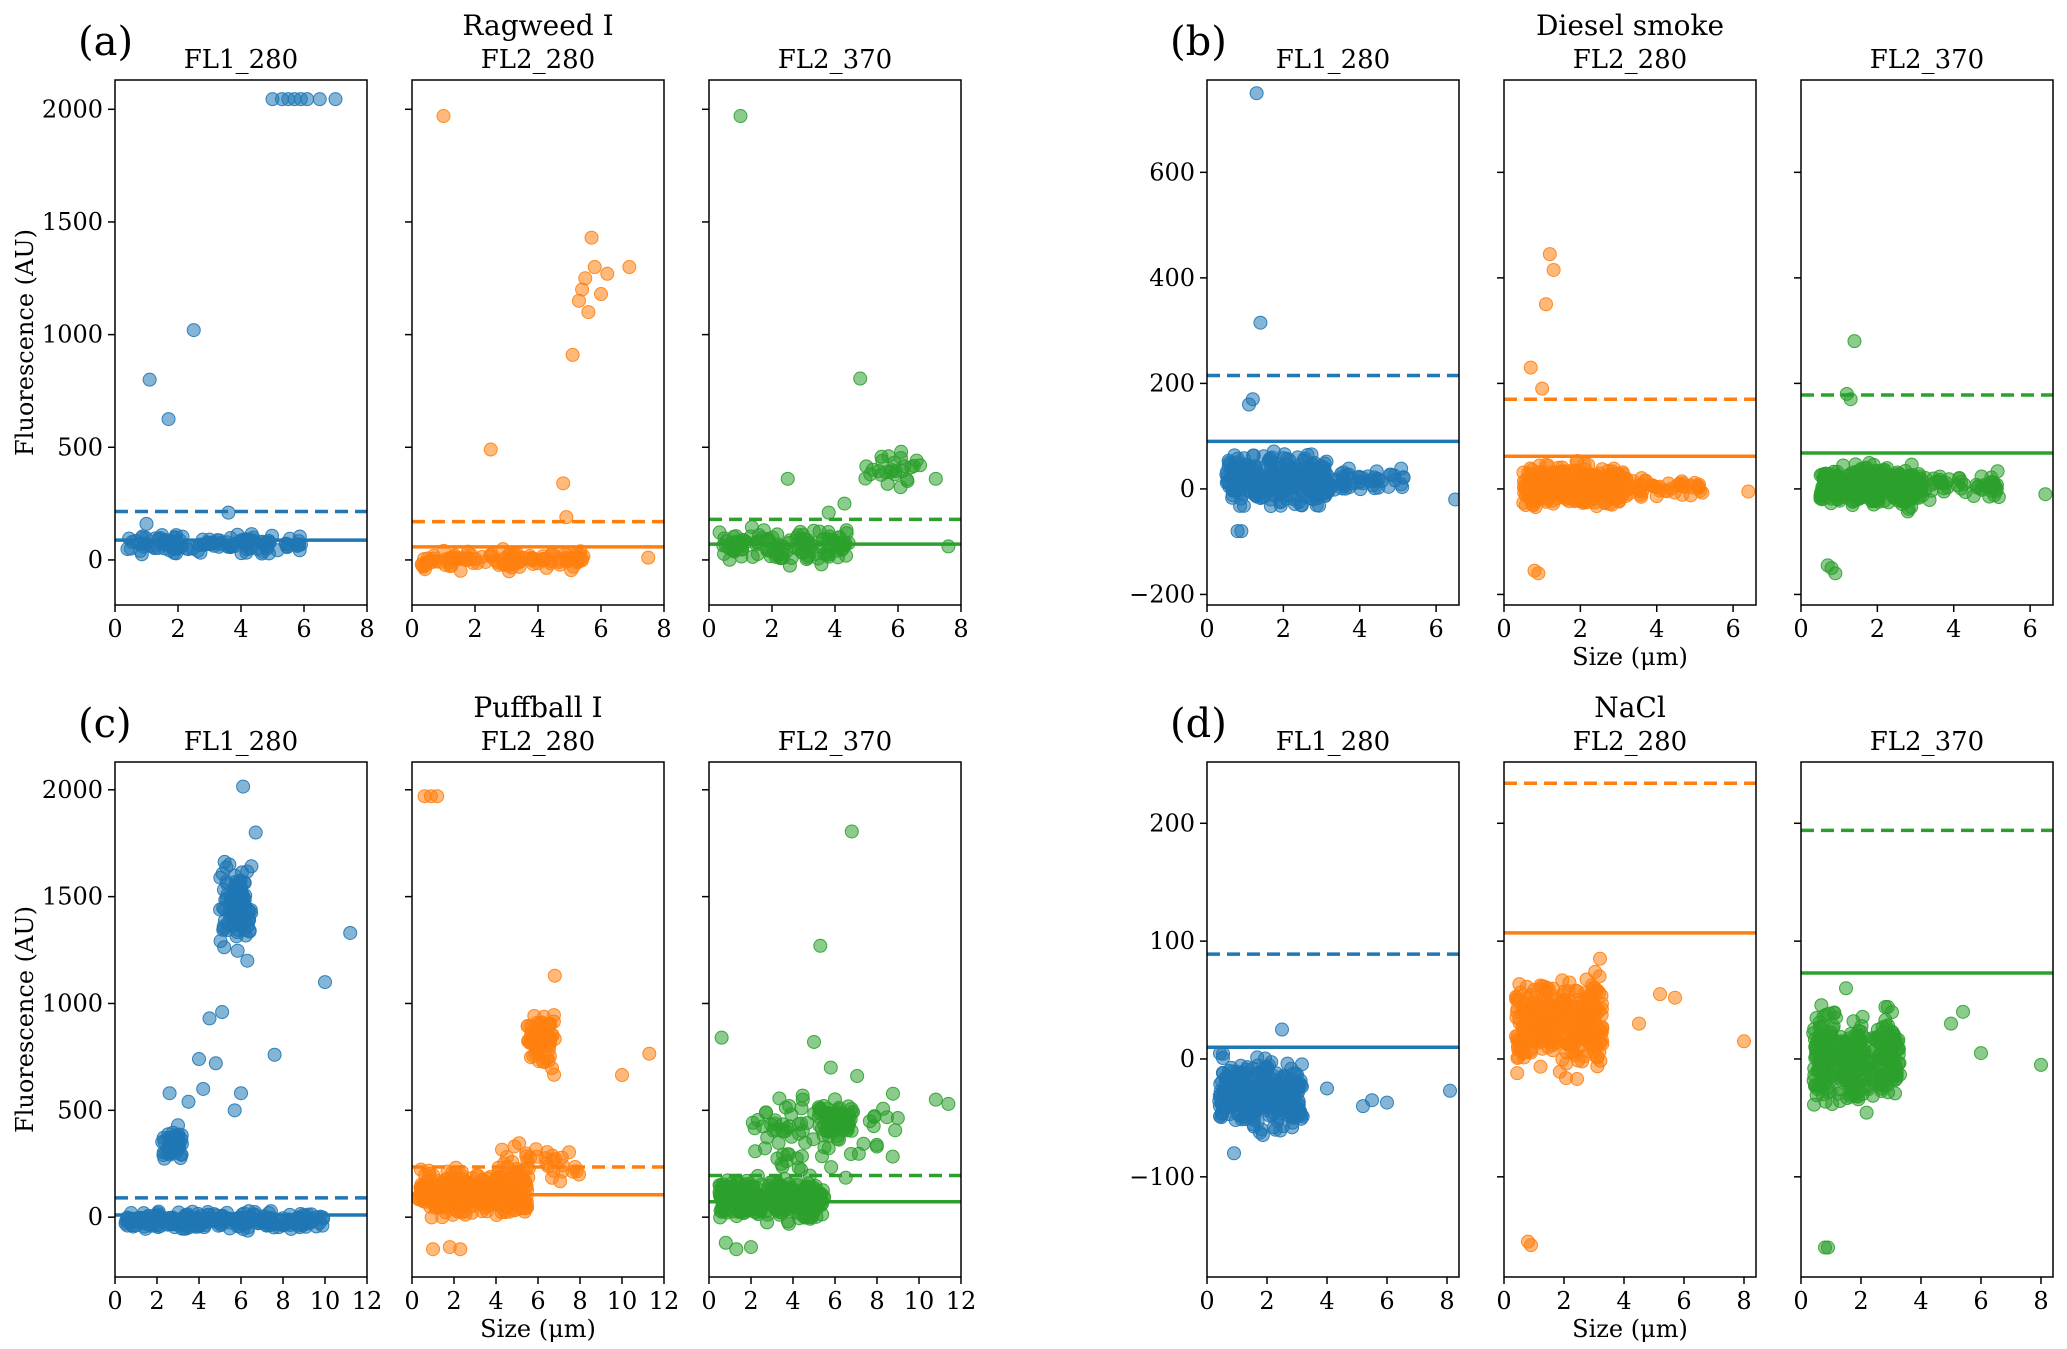 The width and height of the screenshot is (2067, 1349). What do you see at coordinates (1162, 594) in the screenshot?
I see `y-tick-label: −200` at bounding box center [1162, 594].